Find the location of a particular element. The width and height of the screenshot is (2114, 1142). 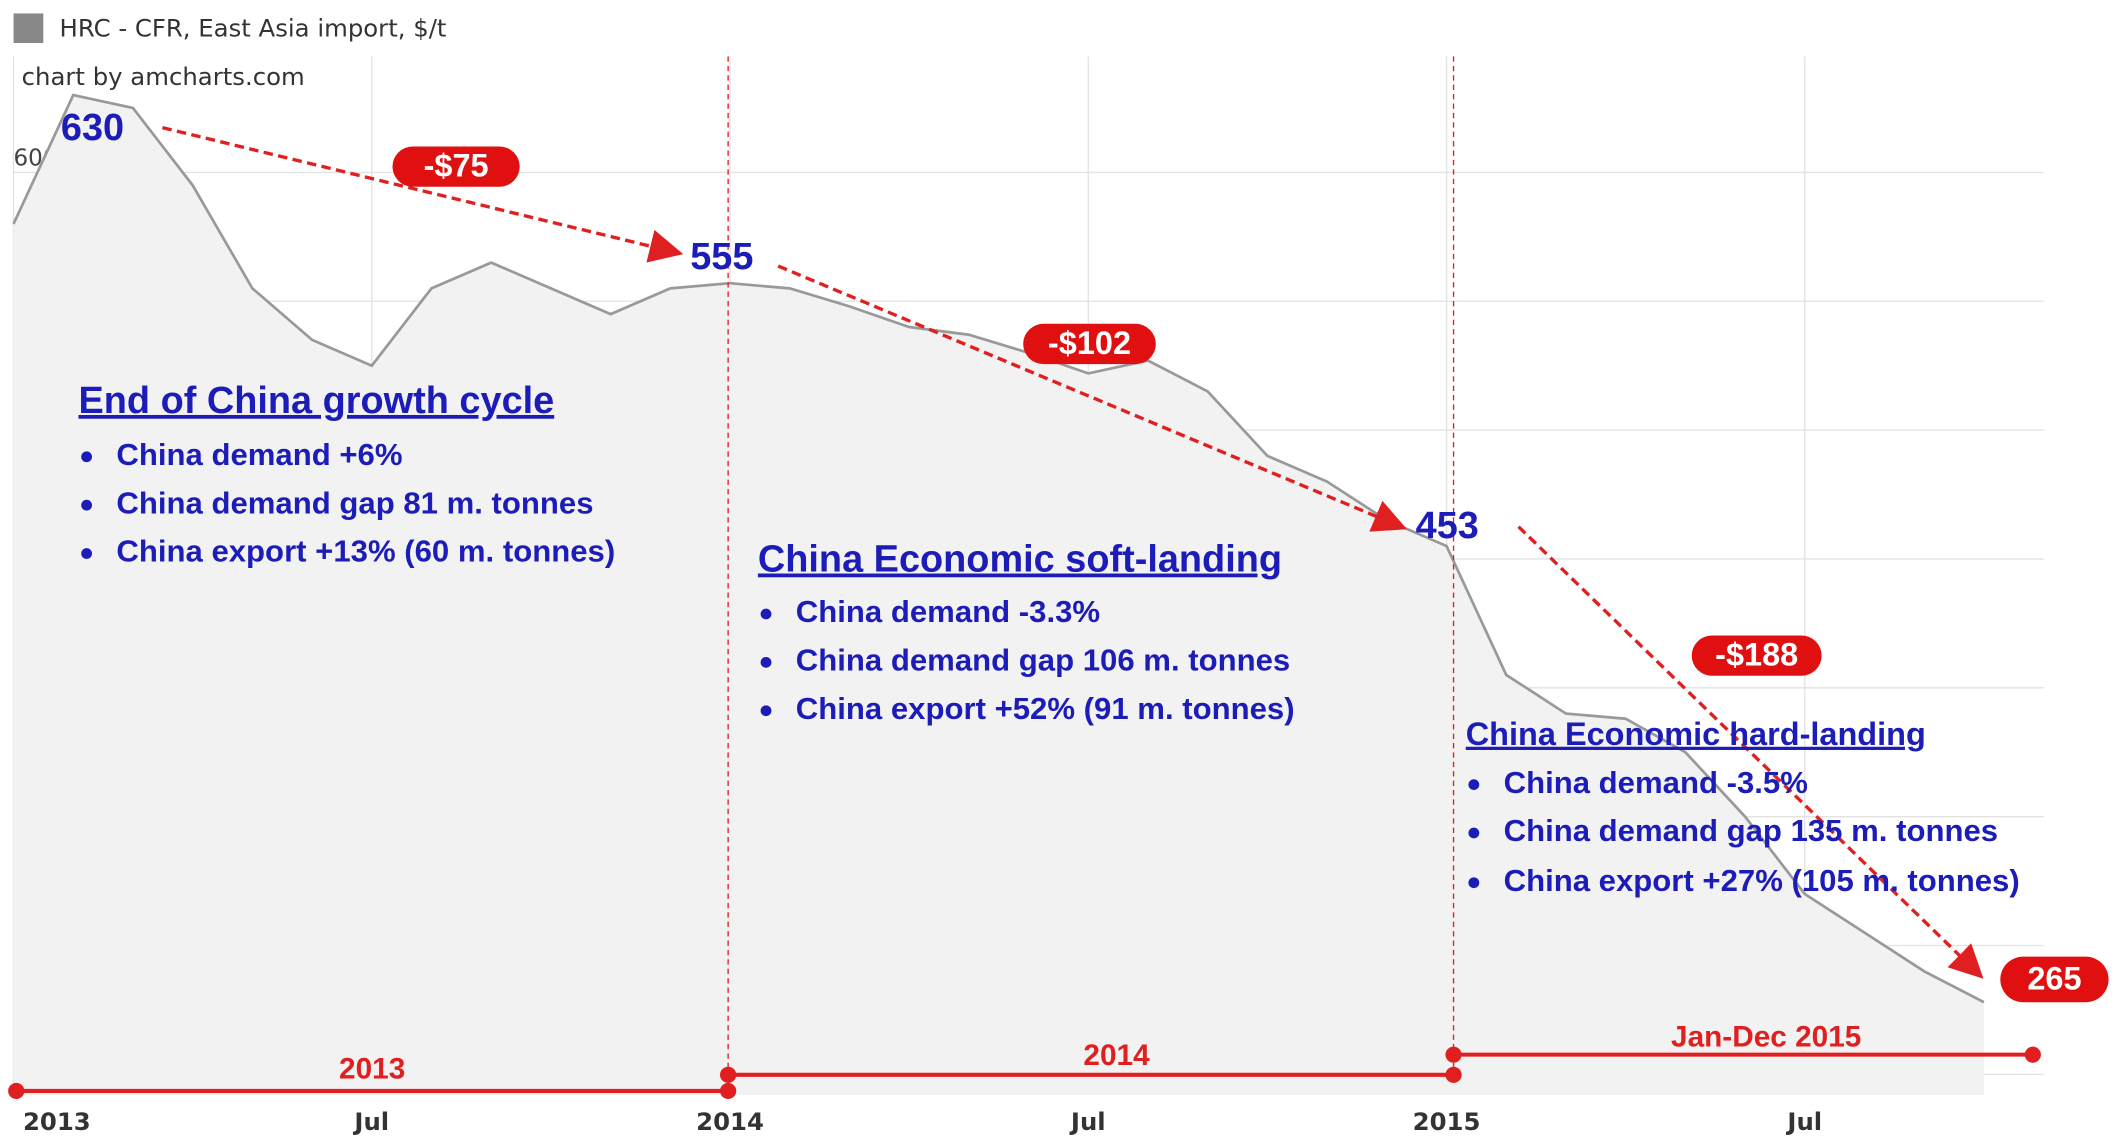

point-label: 265 is located at coordinates (2054, 978).